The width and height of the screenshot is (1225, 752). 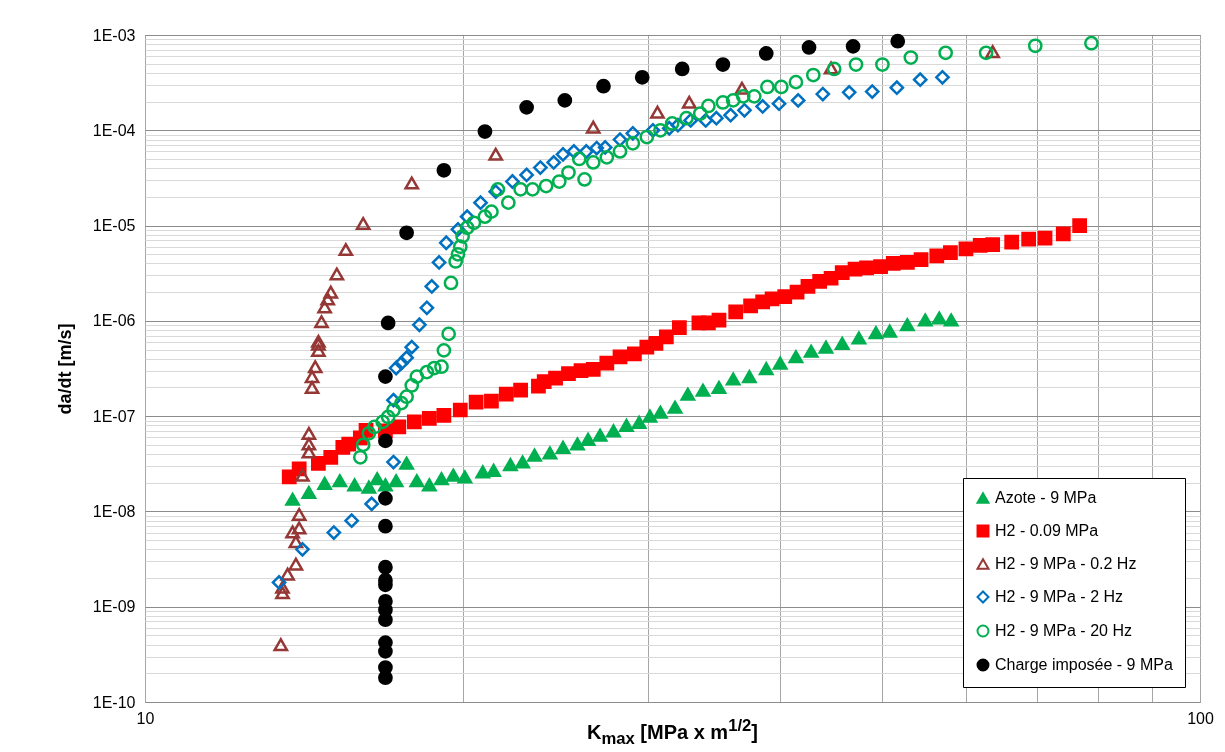 What do you see at coordinates (64, 369) in the screenshot?
I see `y-axis-title: da/dt [m/s]` at bounding box center [64, 369].